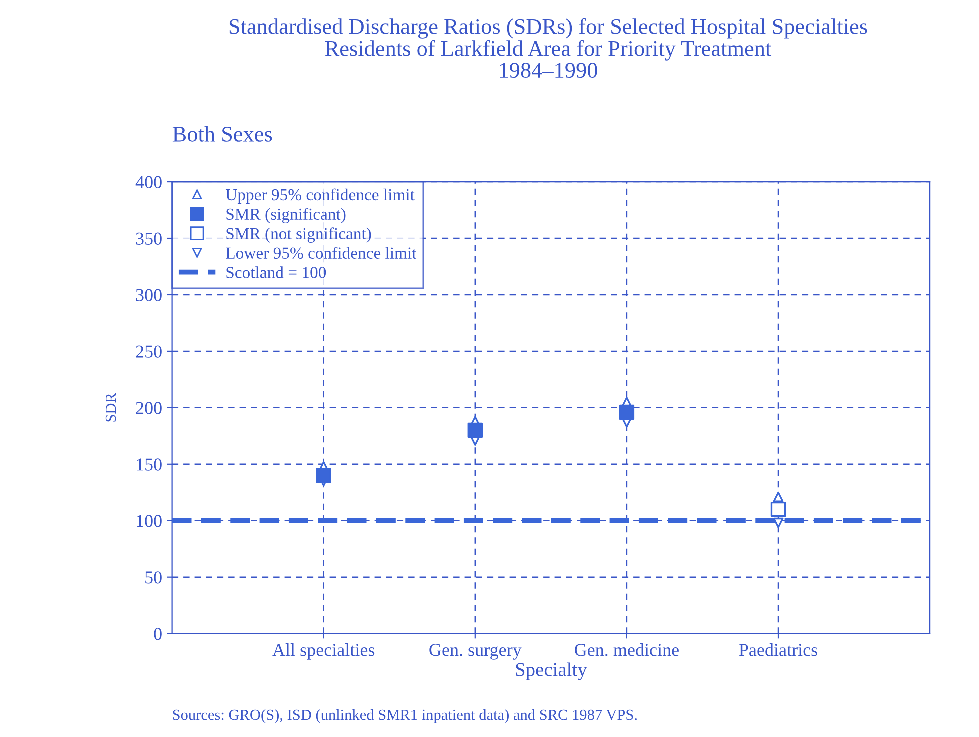 This screenshot has width=979, height=737. I want to click on y-axis-title: SDR, so click(111, 407).